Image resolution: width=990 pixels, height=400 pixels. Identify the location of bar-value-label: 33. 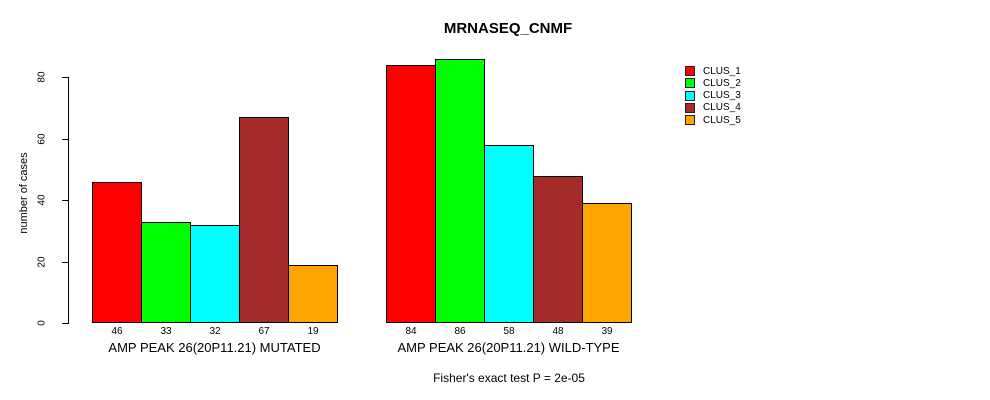
(166, 331).